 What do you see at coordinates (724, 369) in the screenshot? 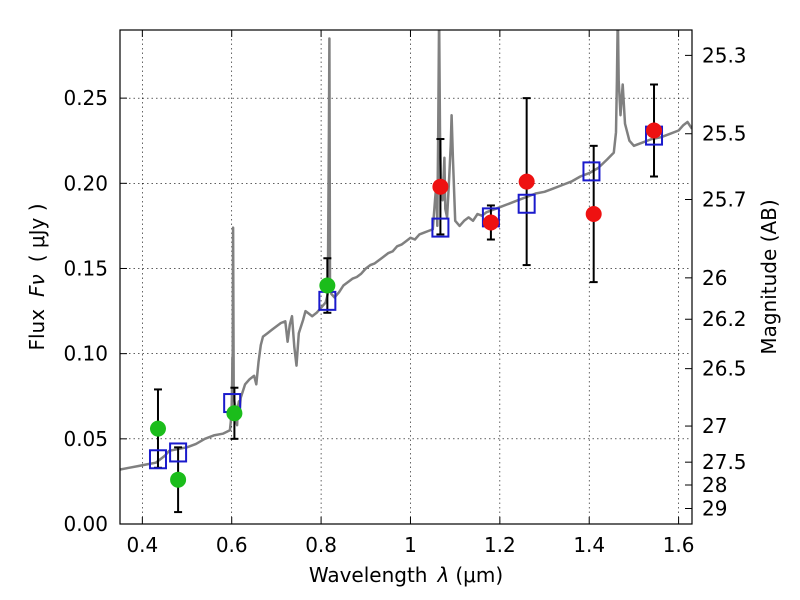
I see `magnitude-tick-label: 26.5` at bounding box center [724, 369].